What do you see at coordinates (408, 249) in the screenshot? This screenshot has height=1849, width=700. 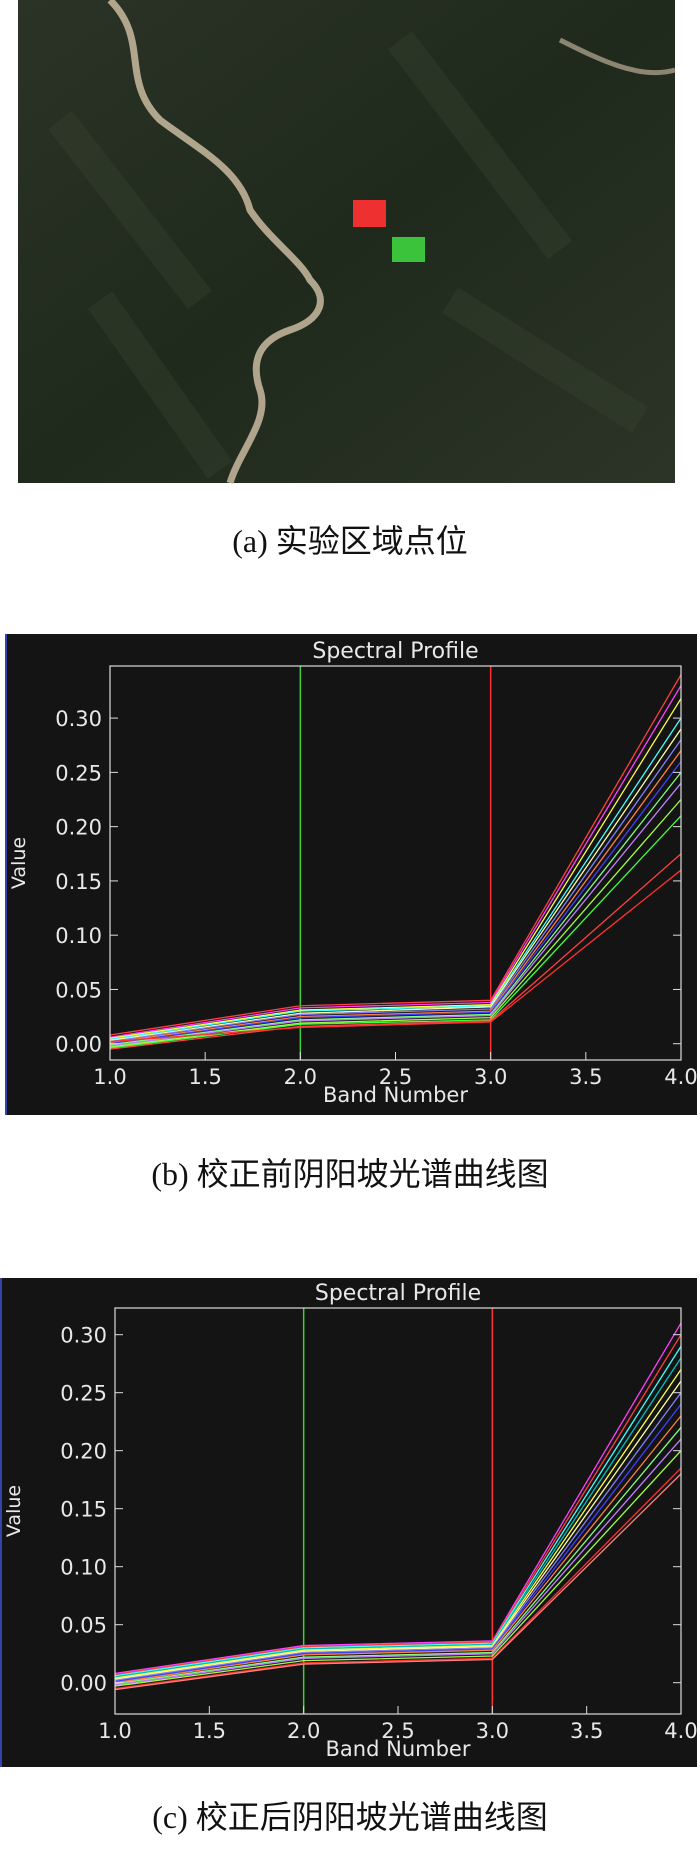 I see `green-sample-point` at bounding box center [408, 249].